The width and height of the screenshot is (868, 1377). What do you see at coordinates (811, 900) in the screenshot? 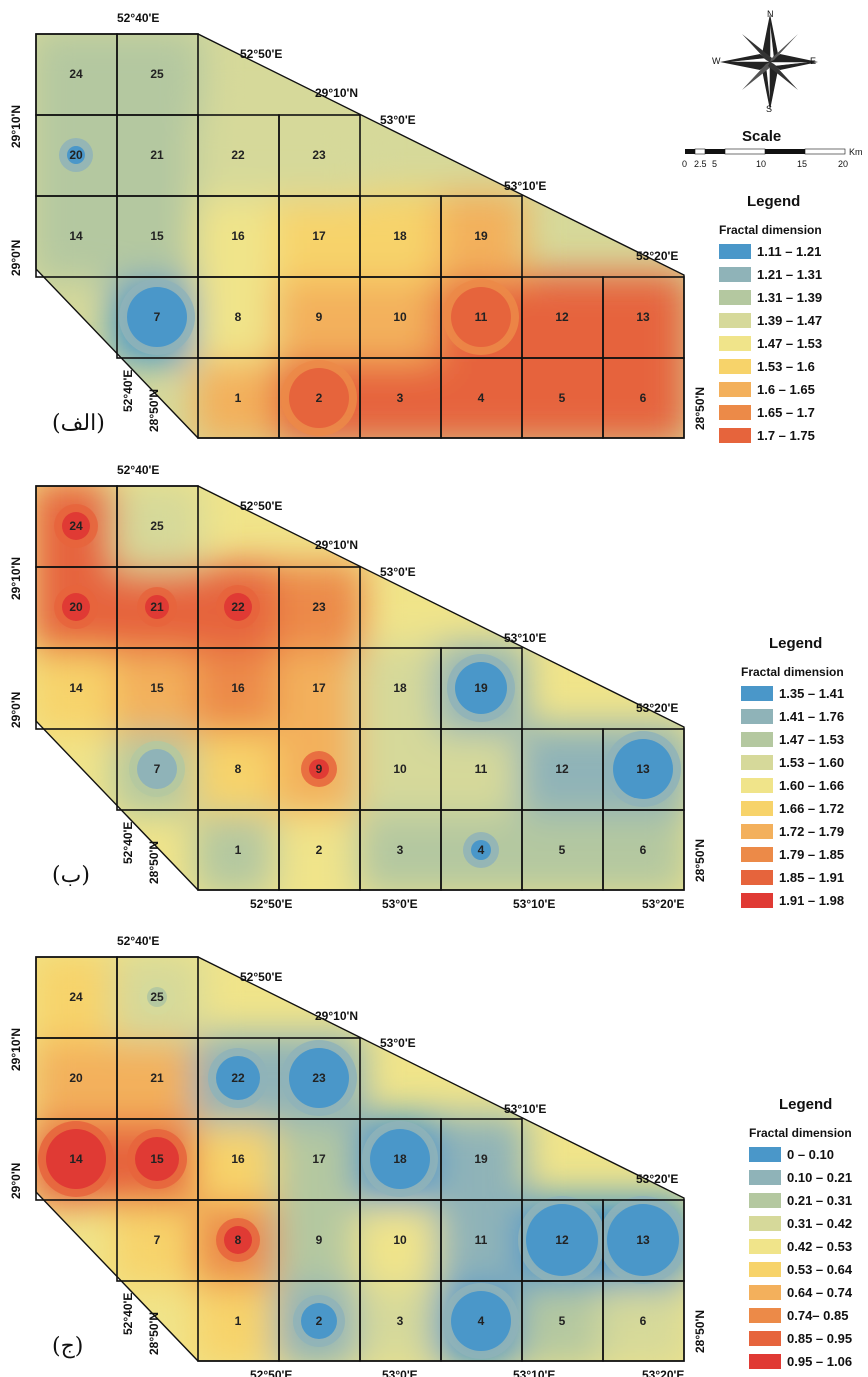
I see `legend-item-label: 1.91 – 1.98` at bounding box center [811, 900].